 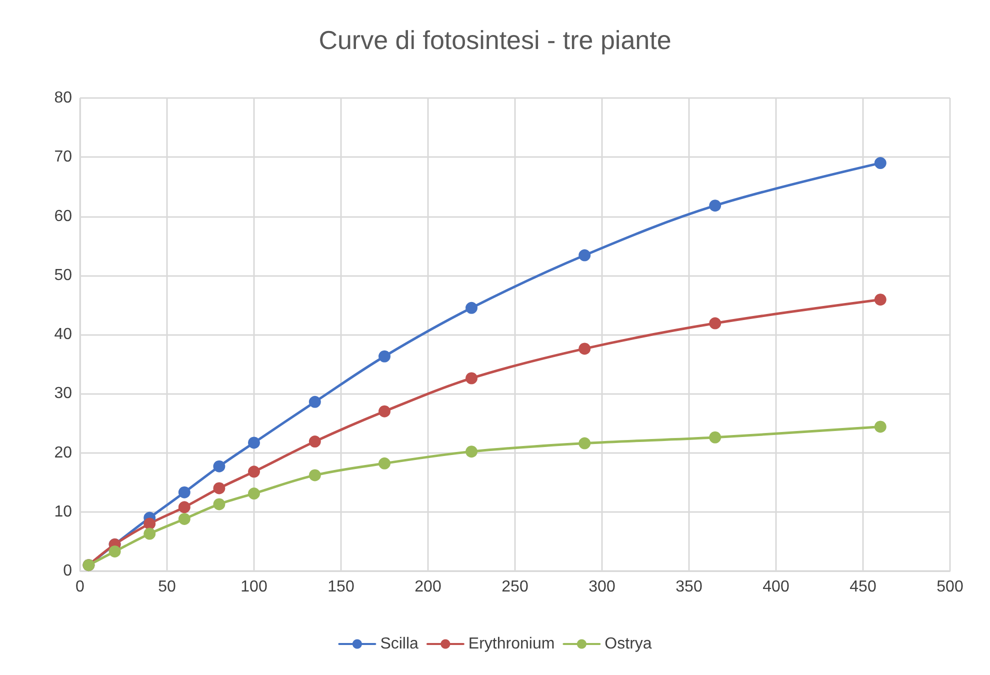 What do you see at coordinates (63, 393) in the screenshot?
I see `y-tick-label: 30` at bounding box center [63, 393].